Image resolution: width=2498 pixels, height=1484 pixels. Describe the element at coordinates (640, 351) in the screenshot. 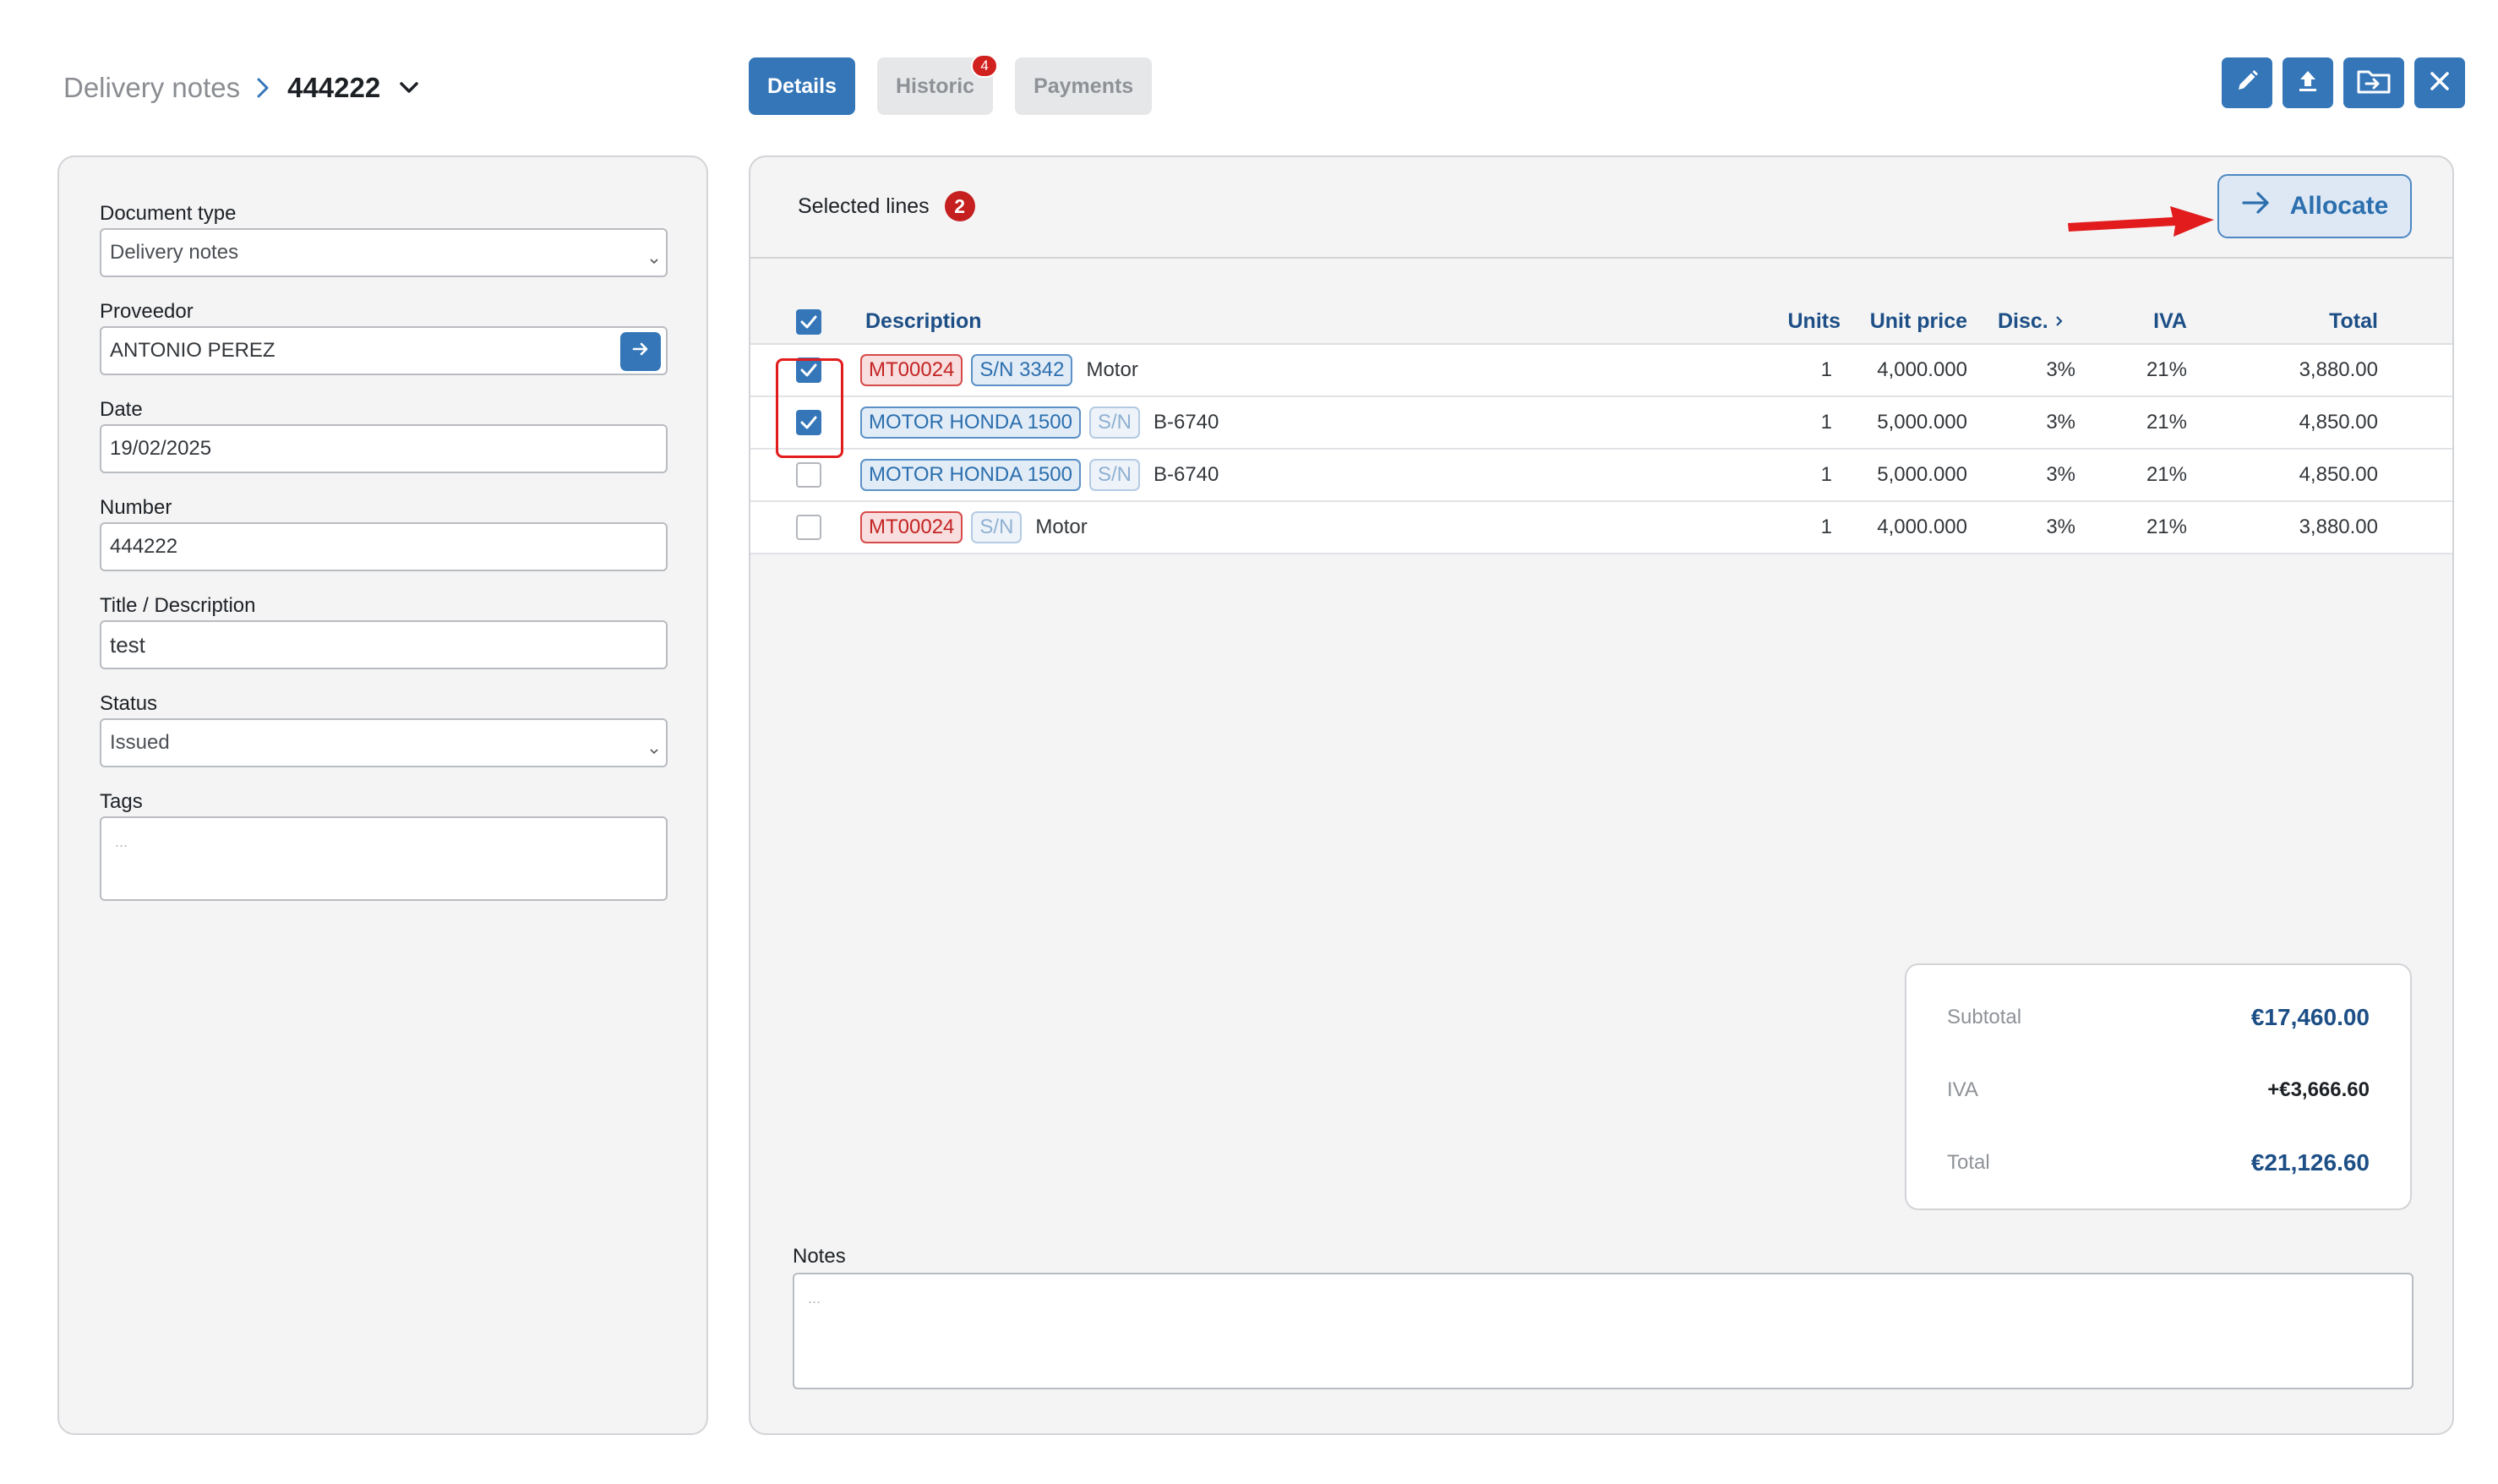

I see `open-proveedor-button` at that location.